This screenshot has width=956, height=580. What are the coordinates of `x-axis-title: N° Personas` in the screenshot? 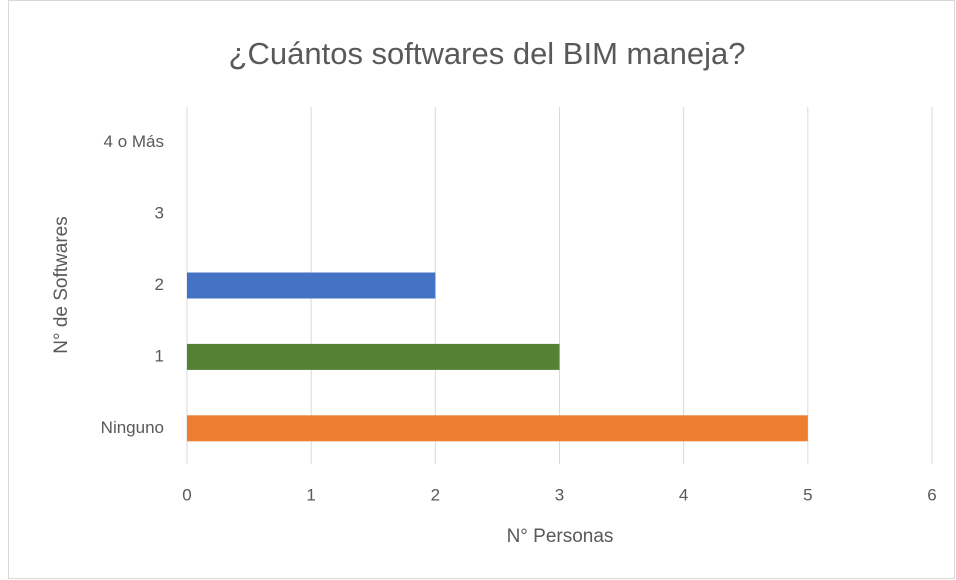 It's located at (560, 536).